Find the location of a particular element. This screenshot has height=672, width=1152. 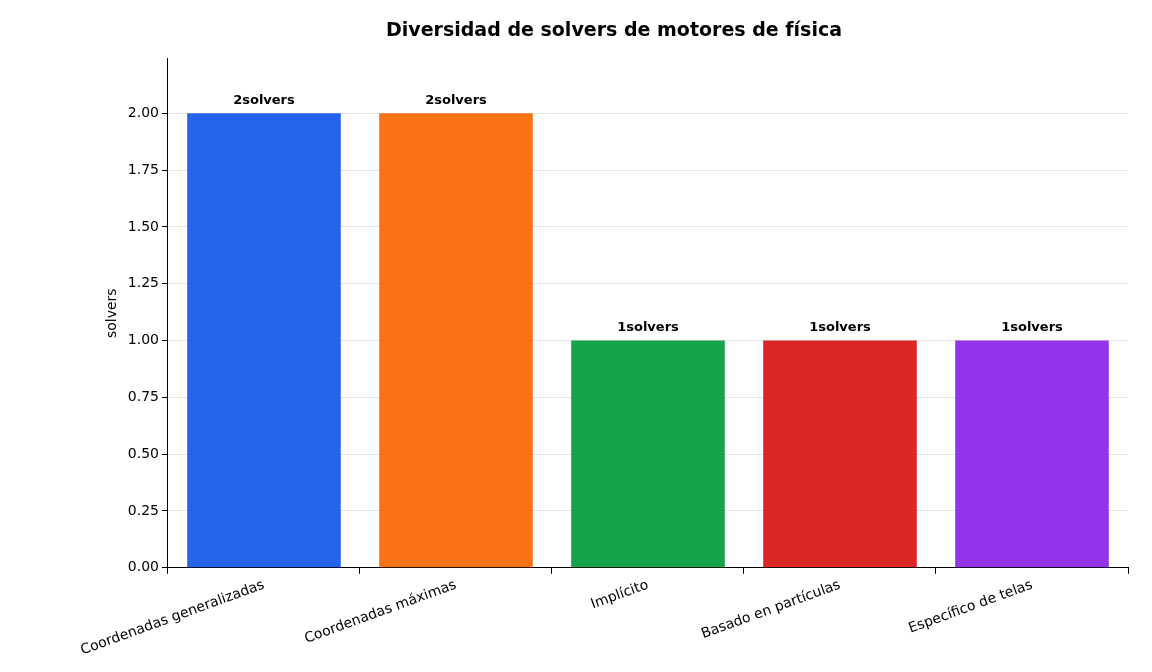

y-tick-label: 1.25 is located at coordinates (143, 282).